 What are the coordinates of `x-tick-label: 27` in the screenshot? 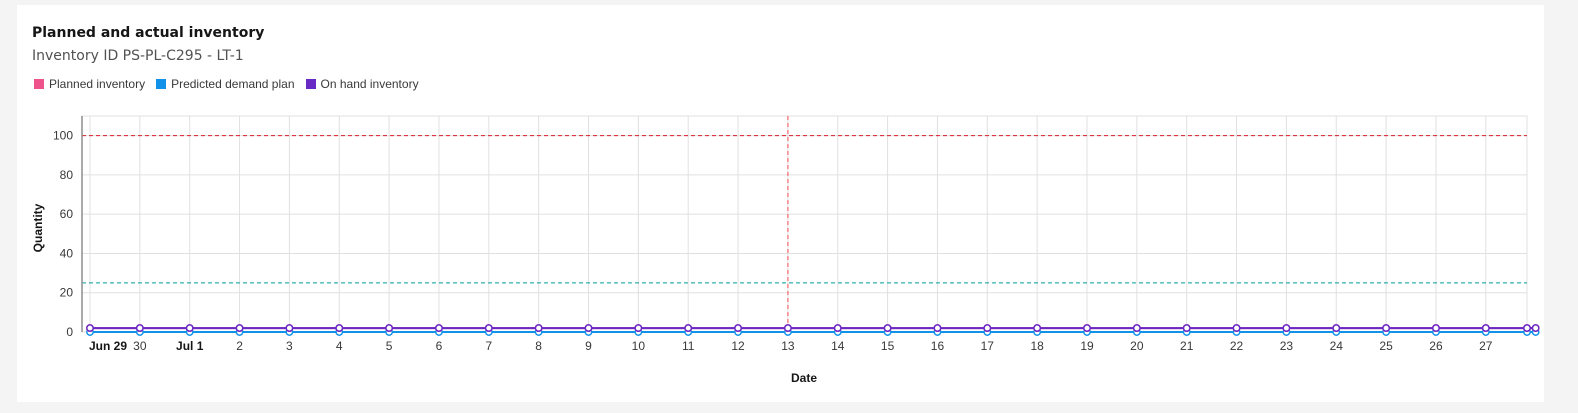 It's located at (1486, 346).